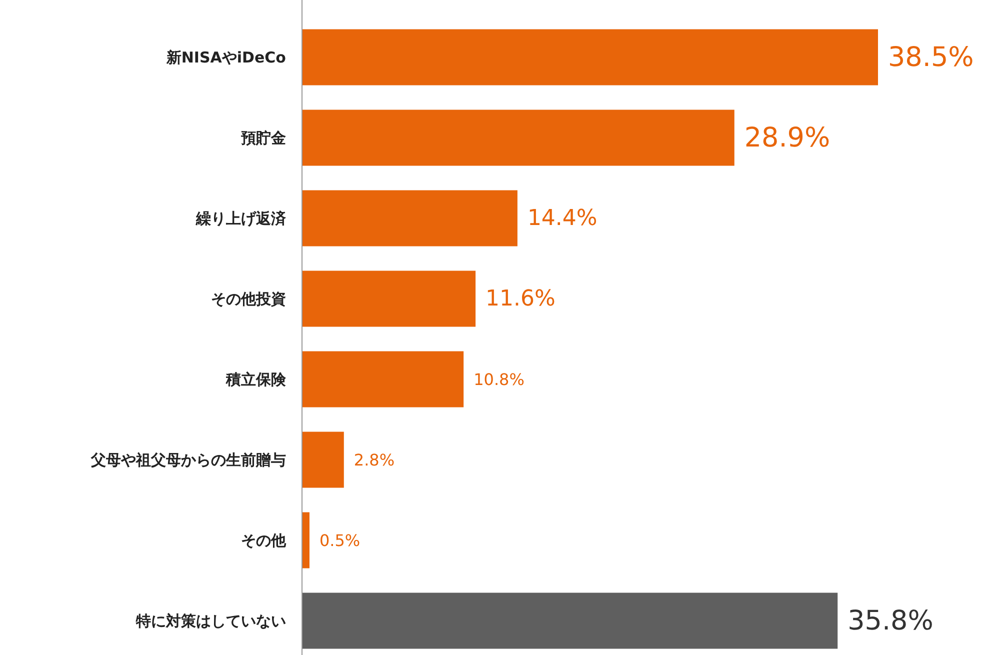 The width and height of the screenshot is (984, 655). I want to click on data-label: 10.8%, so click(499, 379).